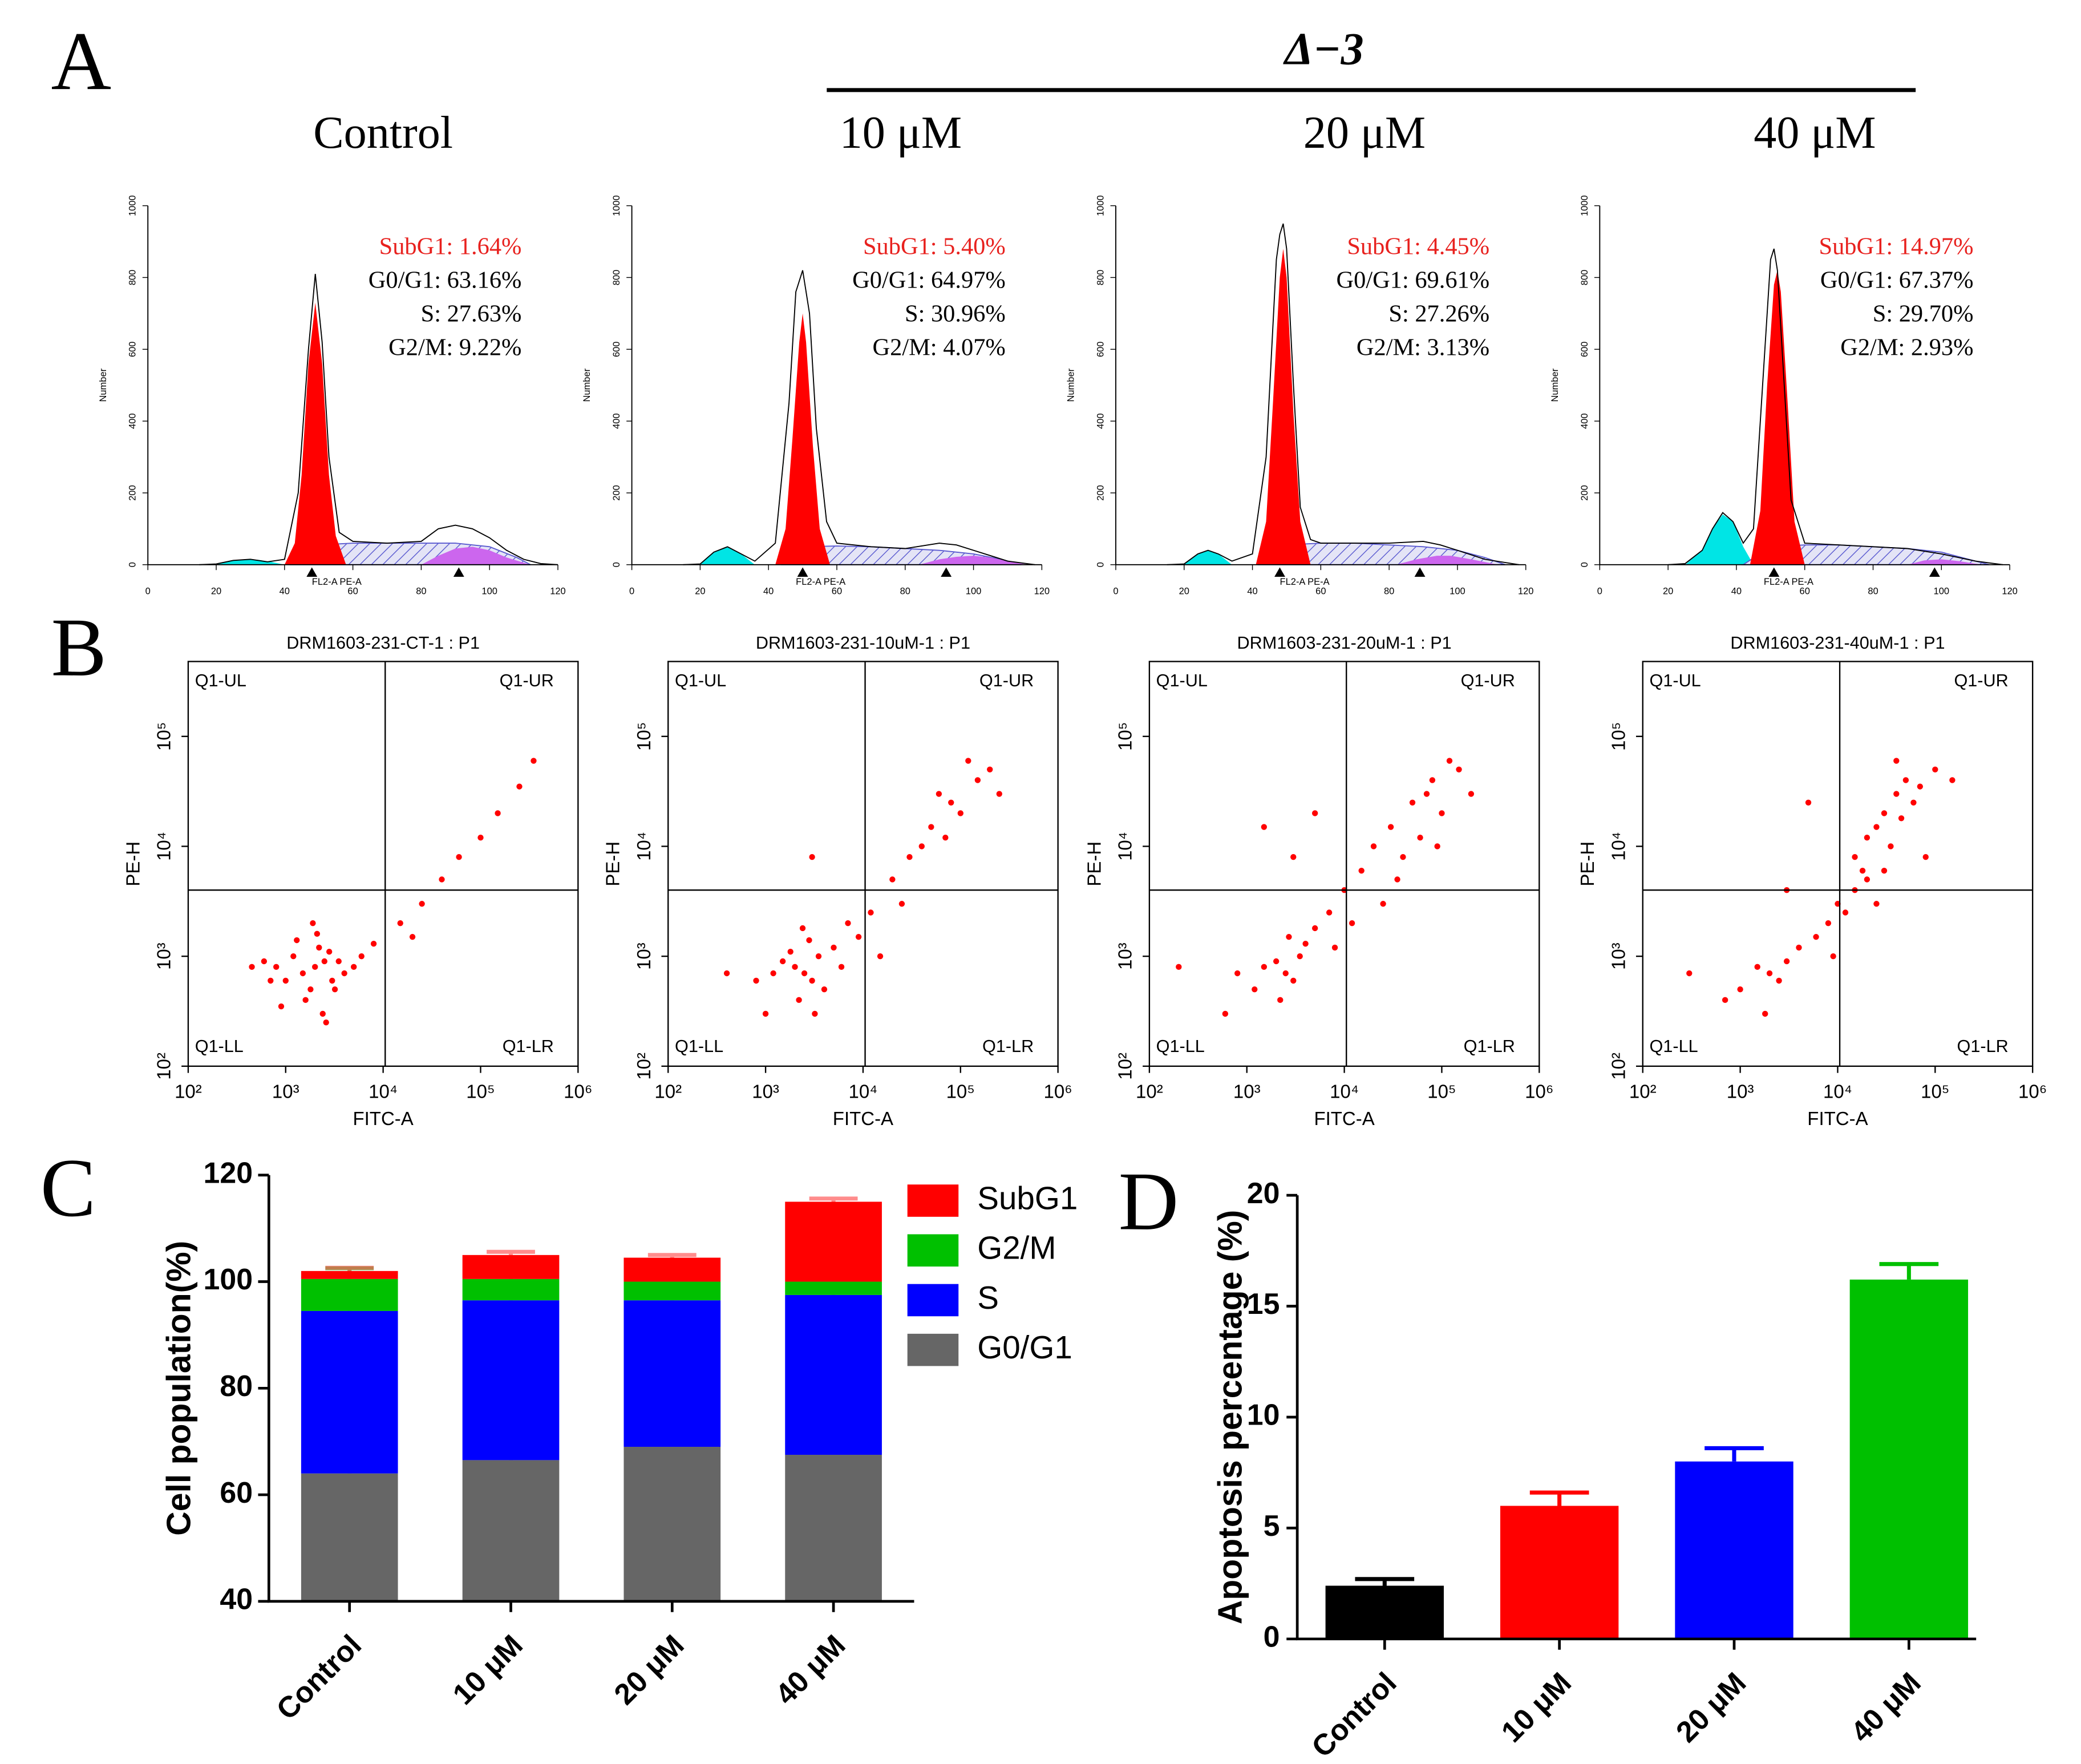 This screenshot has width=2081, height=1764. Describe the element at coordinates (528, 1047) in the screenshot. I see `quadrant-label: Q1-LR` at that location.